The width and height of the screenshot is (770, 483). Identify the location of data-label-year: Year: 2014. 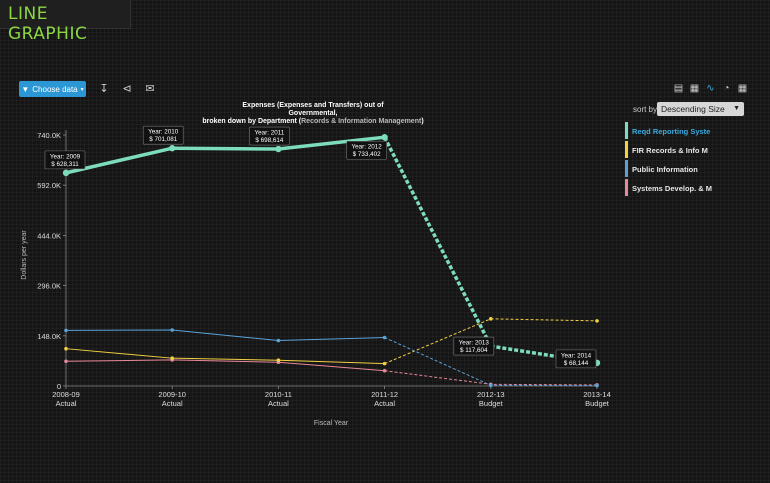
(576, 355).